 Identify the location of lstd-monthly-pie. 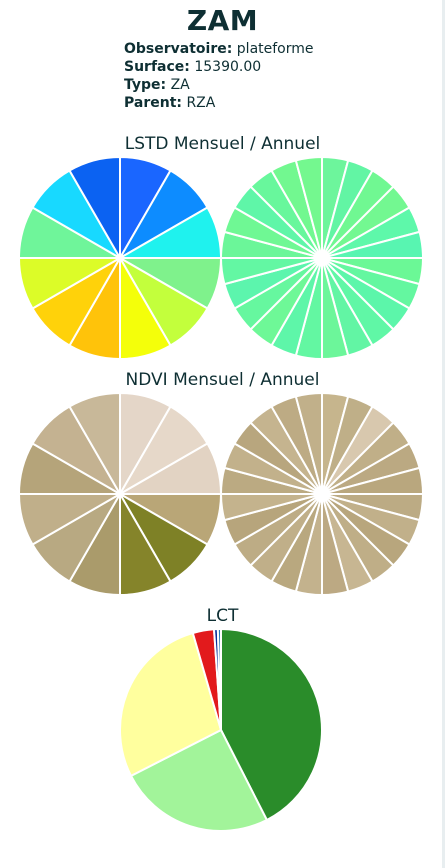
(120, 258).